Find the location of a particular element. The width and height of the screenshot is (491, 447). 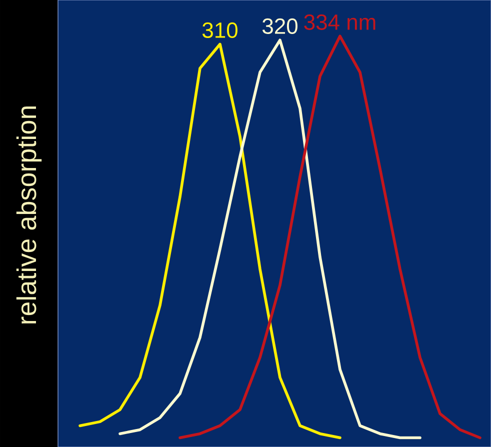

series-label: 334 nm is located at coordinates (340, 22).